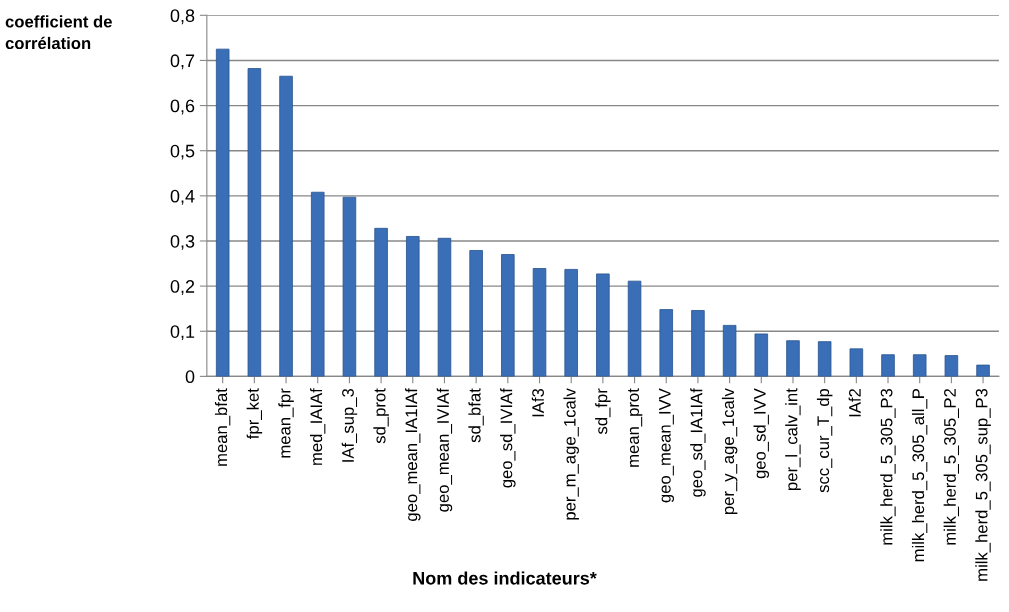 This screenshot has width=1009, height=612. Describe the element at coordinates (505, 578) in the screenshot. I see `x-axis-title: Nom des indicateurs*` at that location.